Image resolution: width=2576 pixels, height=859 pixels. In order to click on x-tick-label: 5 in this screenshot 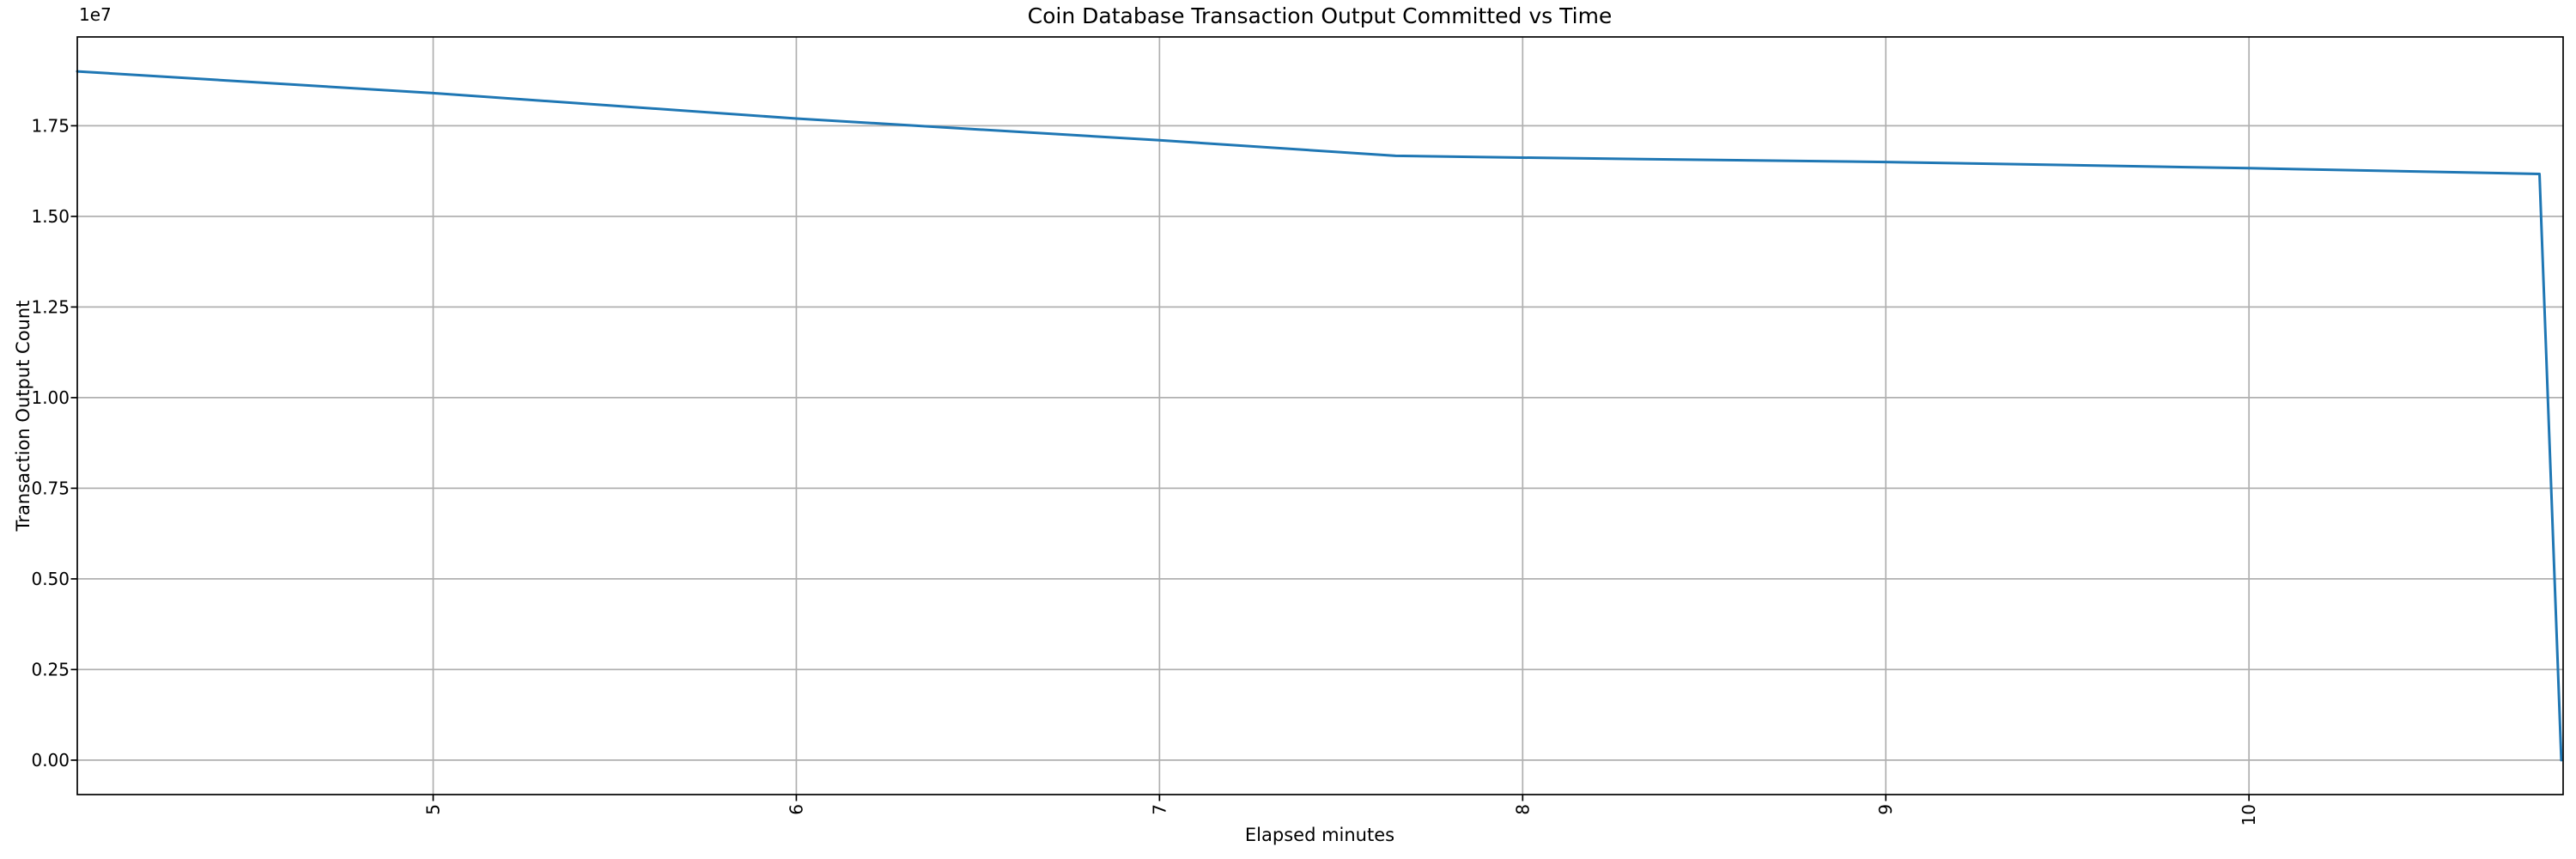, I will do `click(432, 809)`.